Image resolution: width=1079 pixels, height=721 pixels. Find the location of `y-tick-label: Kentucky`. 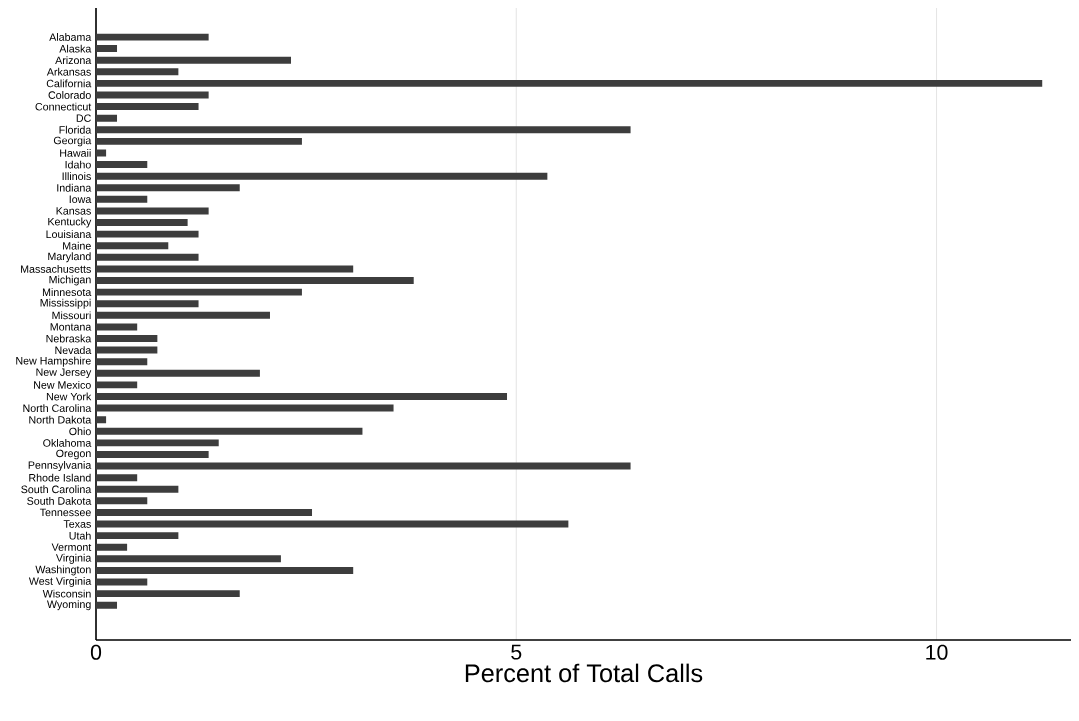

y-tick-label: Kentucky is located at coordinates (70, 222).